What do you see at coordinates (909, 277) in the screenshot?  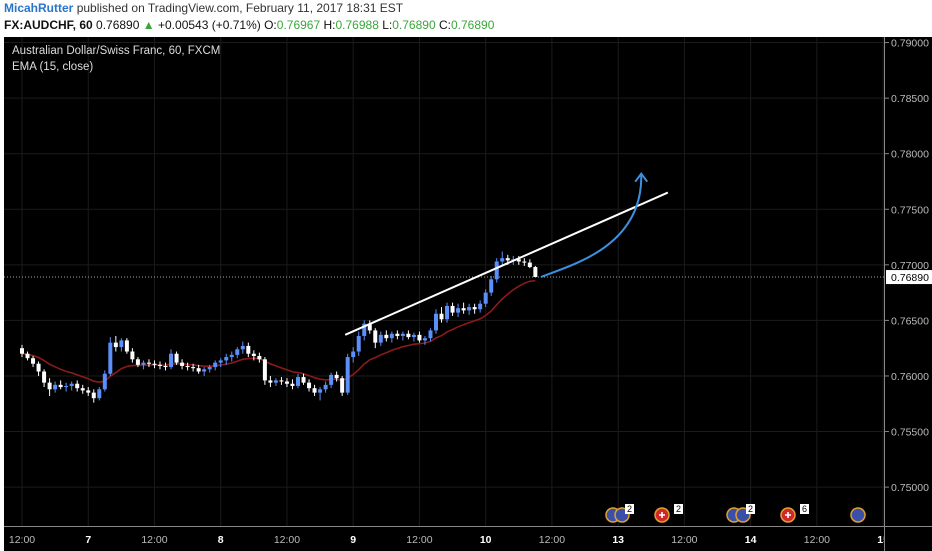 I see `current-price-badge` at bounding box center [909, 277].